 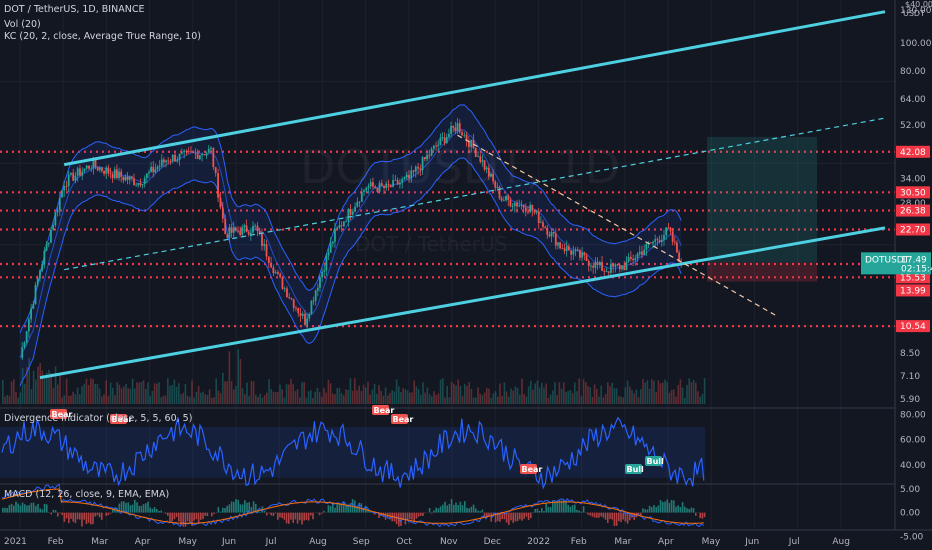 I want to click on time-axis-label: Jun, so click(x=228, y=542).